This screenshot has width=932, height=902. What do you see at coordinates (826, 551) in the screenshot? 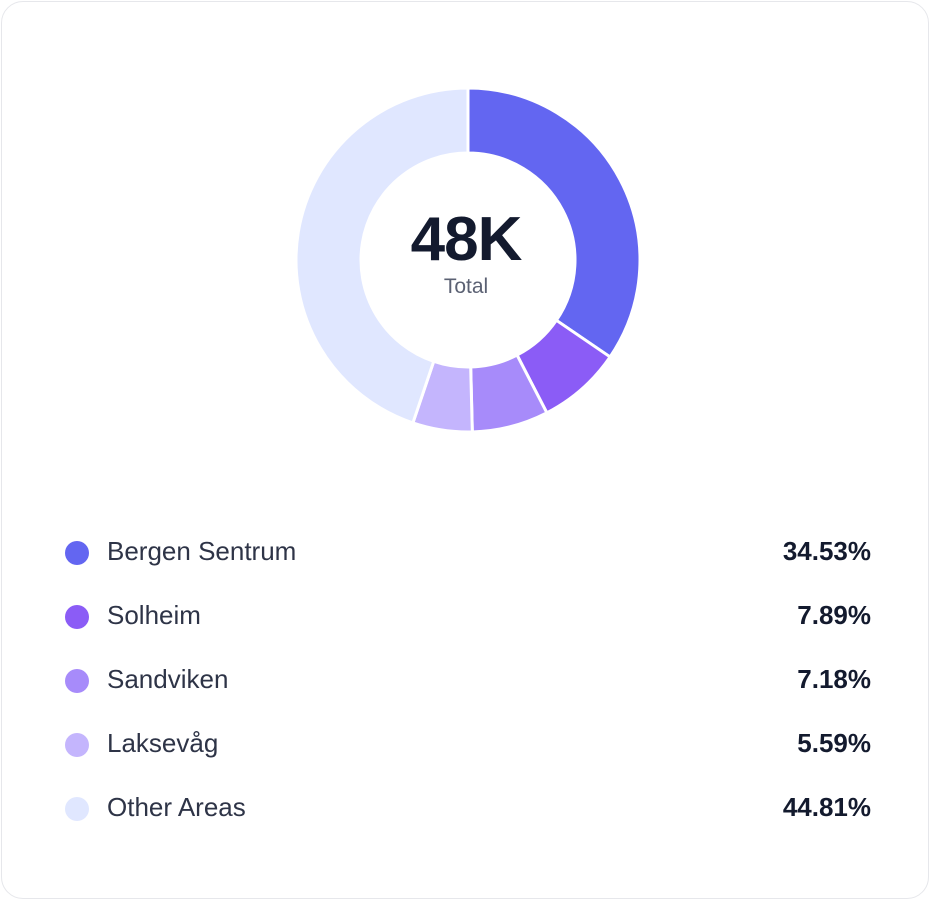
I see `legend-value: 34.53%` at bounding box center [826, 551].